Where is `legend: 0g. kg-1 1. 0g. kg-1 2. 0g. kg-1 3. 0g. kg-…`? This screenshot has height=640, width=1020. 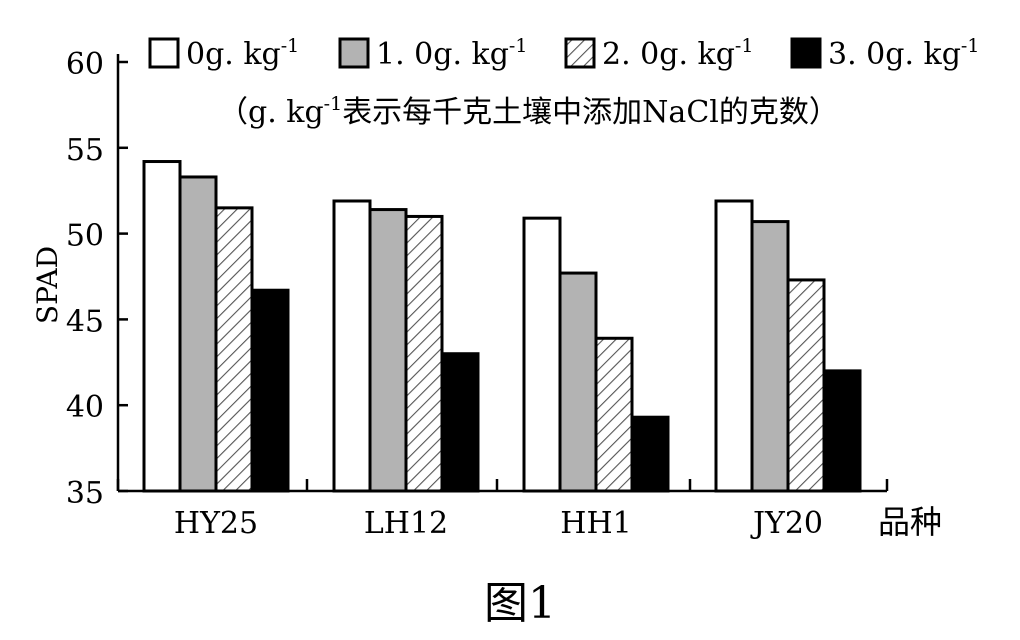
legend: 0g. kg-1 1. 0g. kg-1 2. 0g. kg-1 3. 0g. kg-… is located at coordinates (563, 53).